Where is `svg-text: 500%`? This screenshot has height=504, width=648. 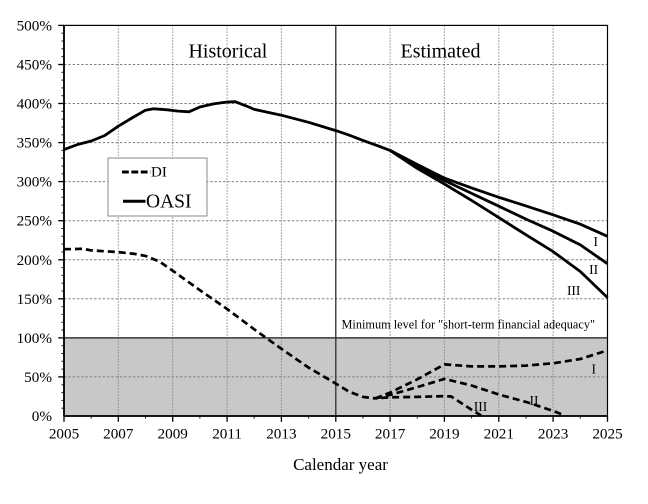 svg-text: 500% is located at coordinates (35, 25).